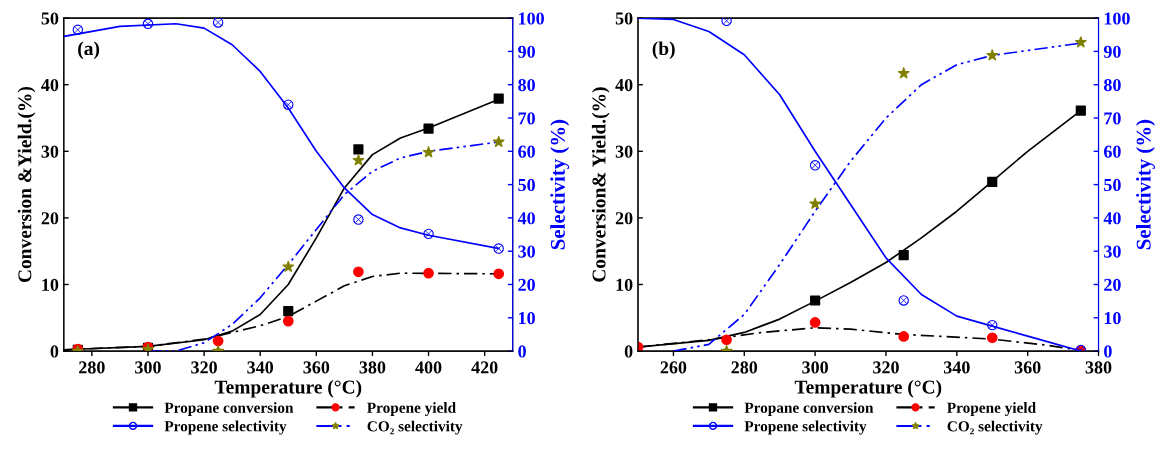 The width and height of the screenshot is (1160, 453). What do you see at coordinates (600, 184) in the screenshot?
I see `y-axis-title: Conversion& Yield.(%)` at bounding box center [600, 184].